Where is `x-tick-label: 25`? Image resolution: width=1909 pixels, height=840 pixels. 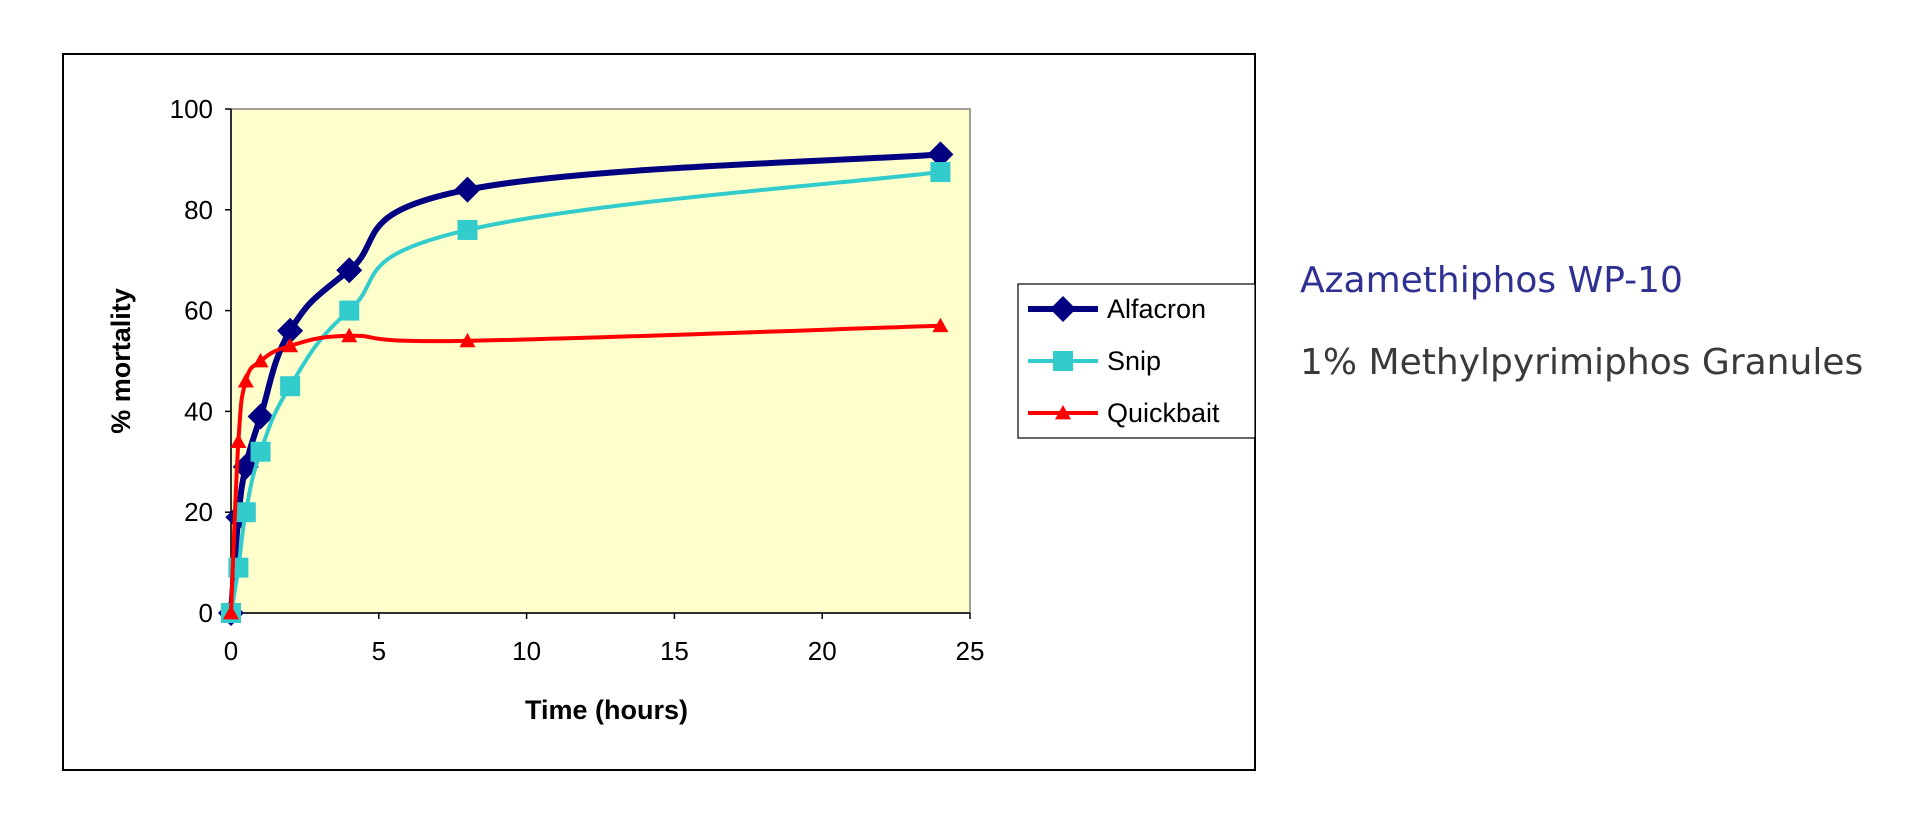 x-tick-label: 25 is located at coordinates (970, 651).